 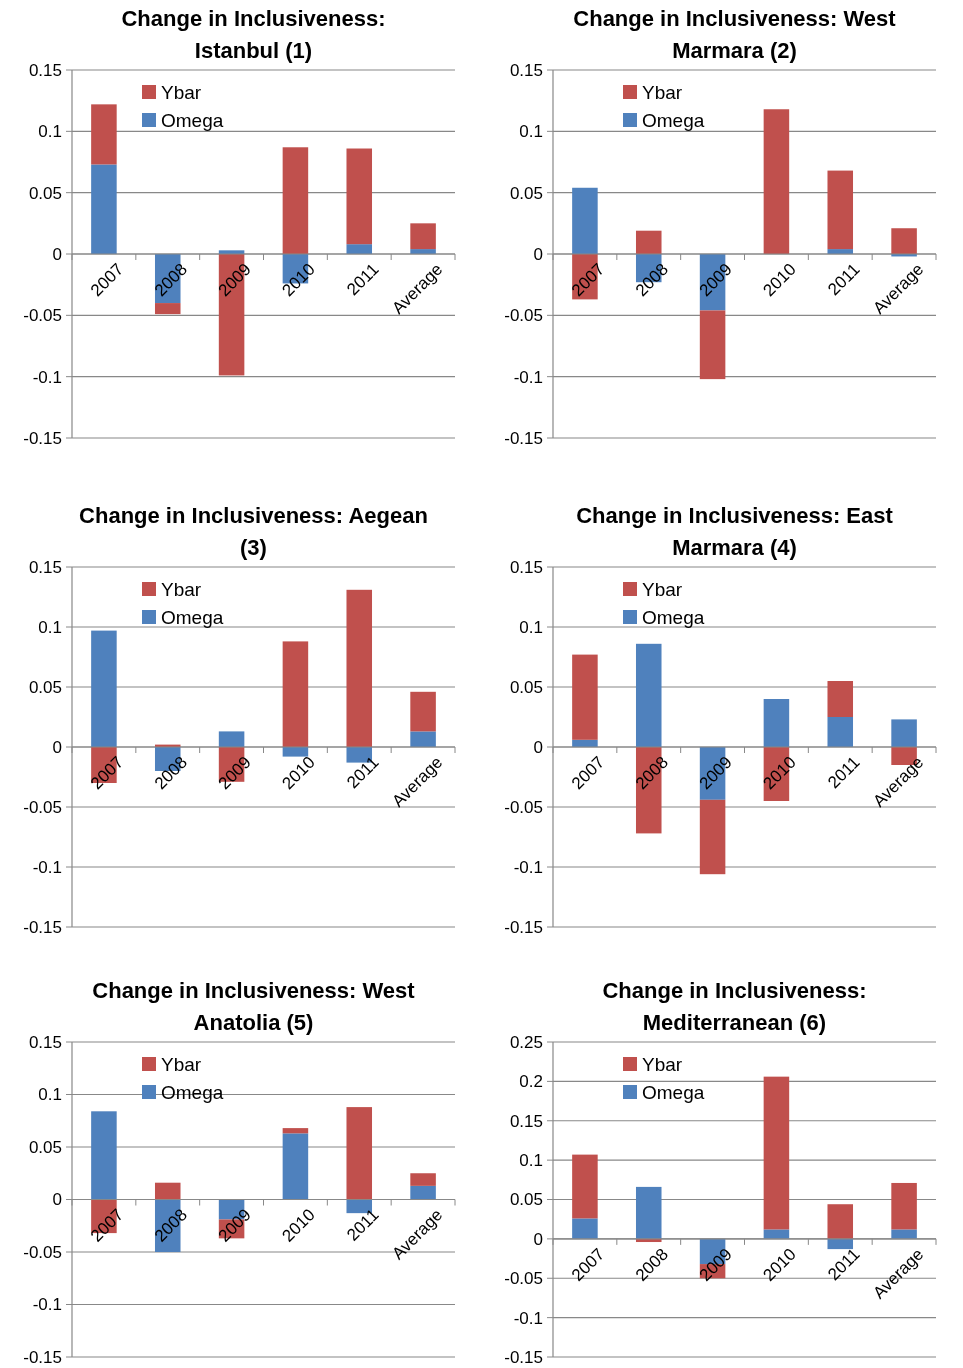 What do you see at coordinates (735, 34) in the screenshot?
I see `chart-title: Change in Inclusiveness: West Marmara (2)` at bounding box center [735, 34].